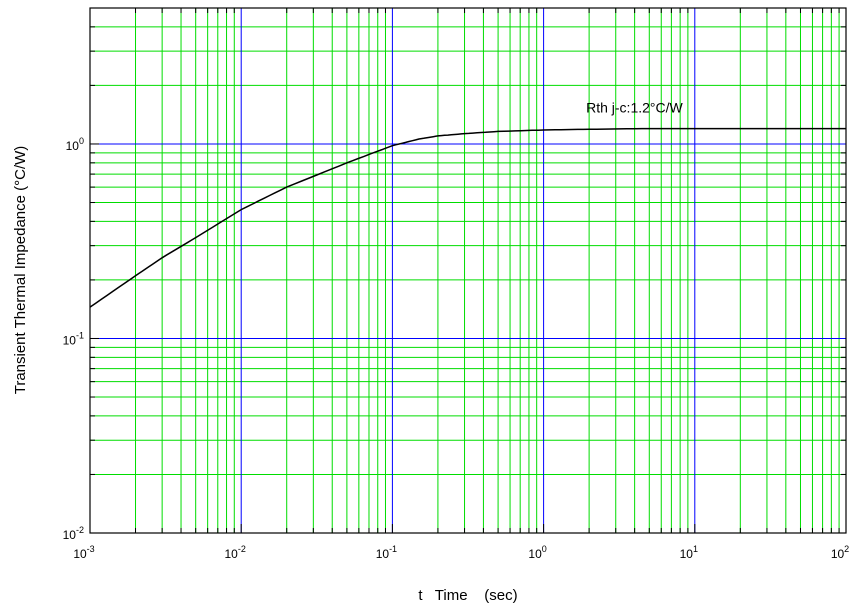  Describe the element at coordinates (386, 552) in the screenshot. I see `x-tick-label: 10⁻¹` at that location.